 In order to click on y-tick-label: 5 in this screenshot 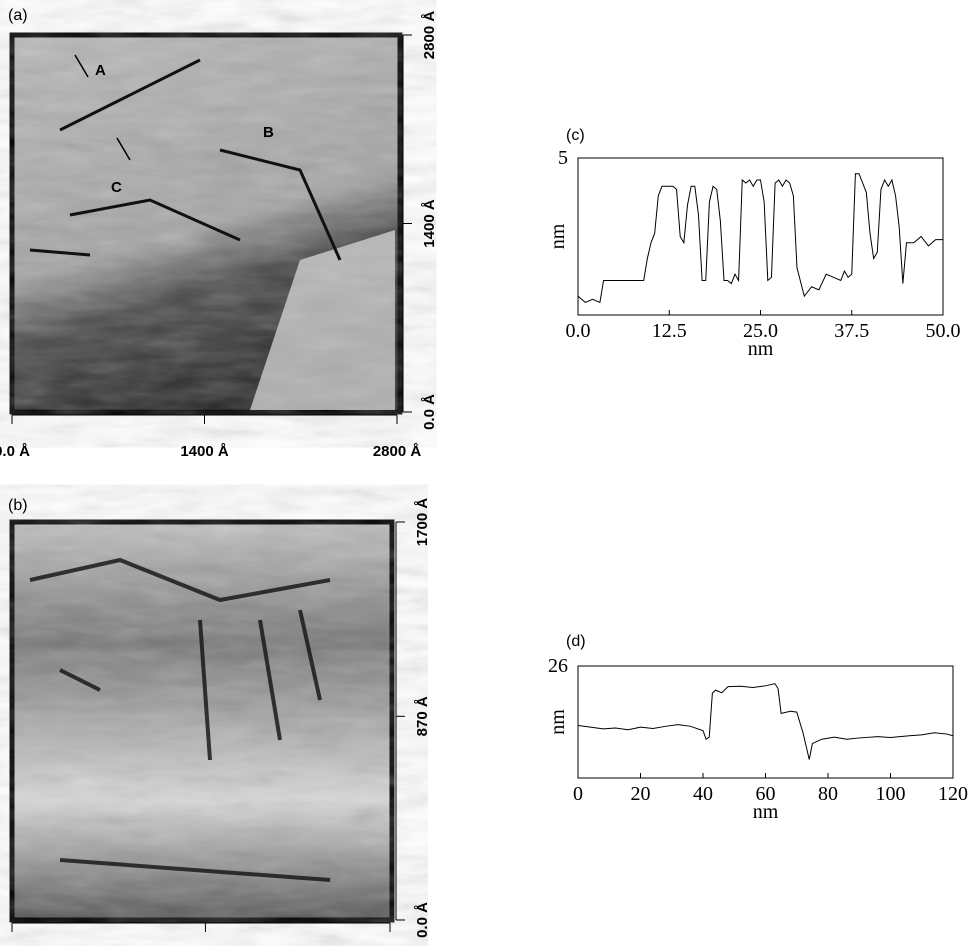, I will do `click(563, 158)`.